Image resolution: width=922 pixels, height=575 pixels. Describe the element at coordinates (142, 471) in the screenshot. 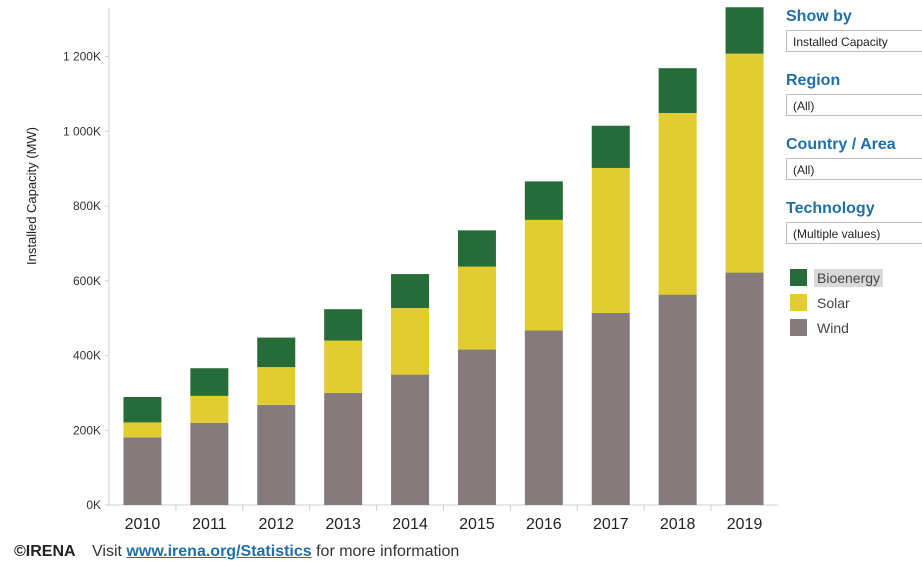

I see `bar-wind-2010` at that location.